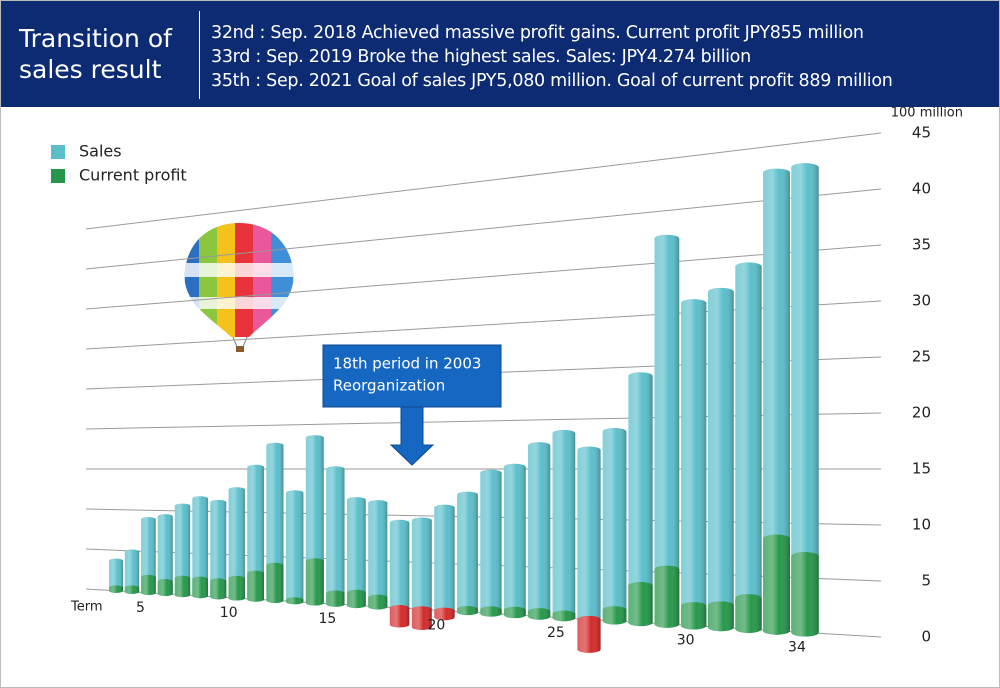 The width and height of the screenshot is (1000, 688). Describe the element at coordinates (407, 364) in the screenshot. I see `annotation-line: 18th period in 2003` at that location.